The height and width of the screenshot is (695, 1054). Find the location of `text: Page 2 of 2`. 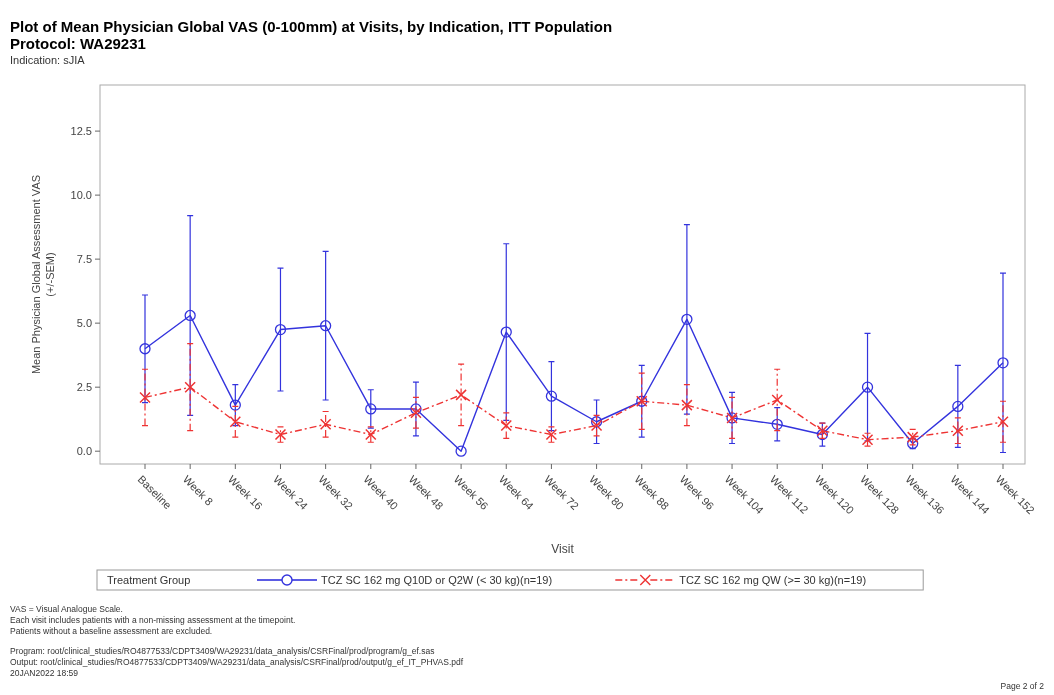

text: Page 2 of 2 is located at coordinates (1022, 686).